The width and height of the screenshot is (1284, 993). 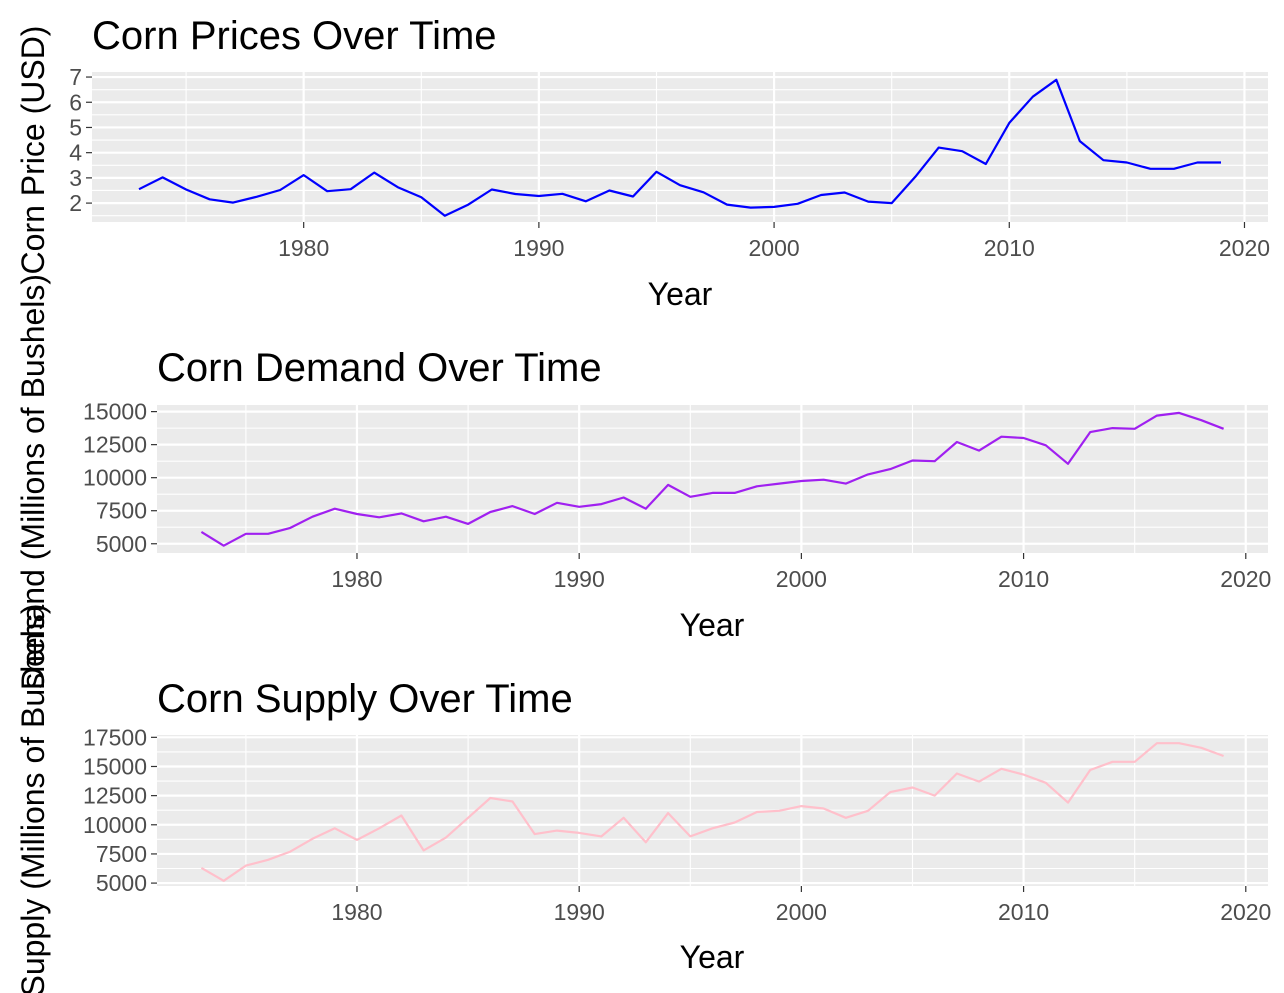 What do you see at coordinates (121, 854) in the screenshot?
I see `supply-y-tick-label: 7500` at bounding box center [121, 854].